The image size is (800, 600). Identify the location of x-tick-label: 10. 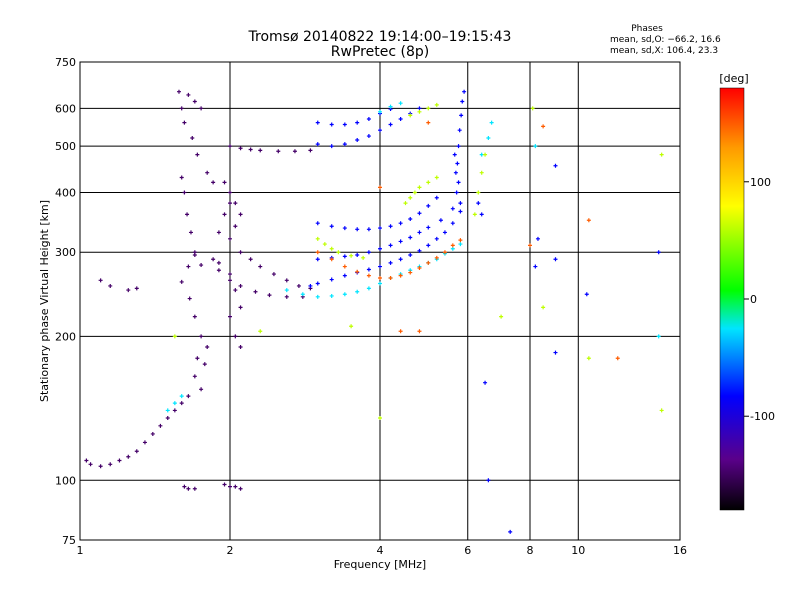
(578, 550).